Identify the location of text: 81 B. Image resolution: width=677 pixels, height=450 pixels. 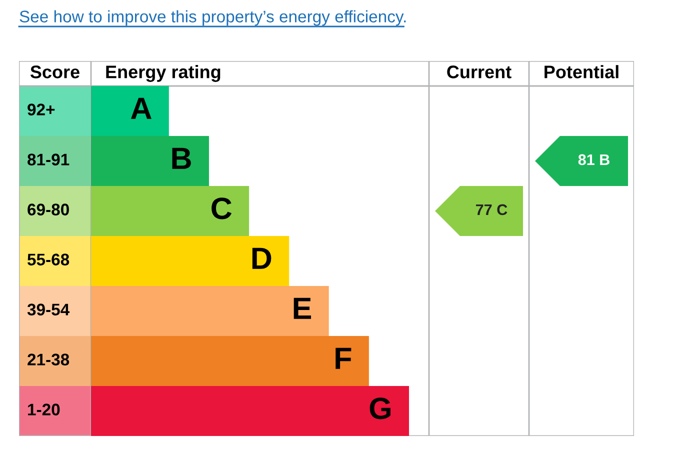
(594, 160).